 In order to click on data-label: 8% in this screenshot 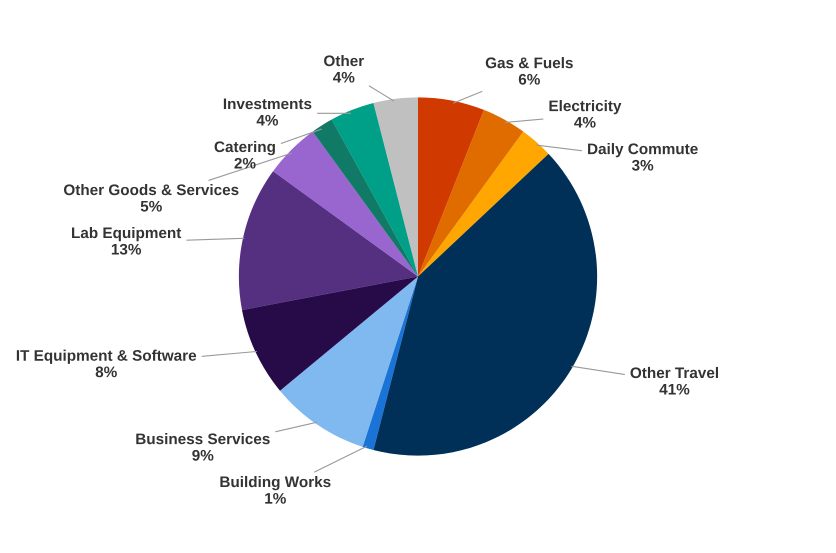, I will do `click(106, 372)`.